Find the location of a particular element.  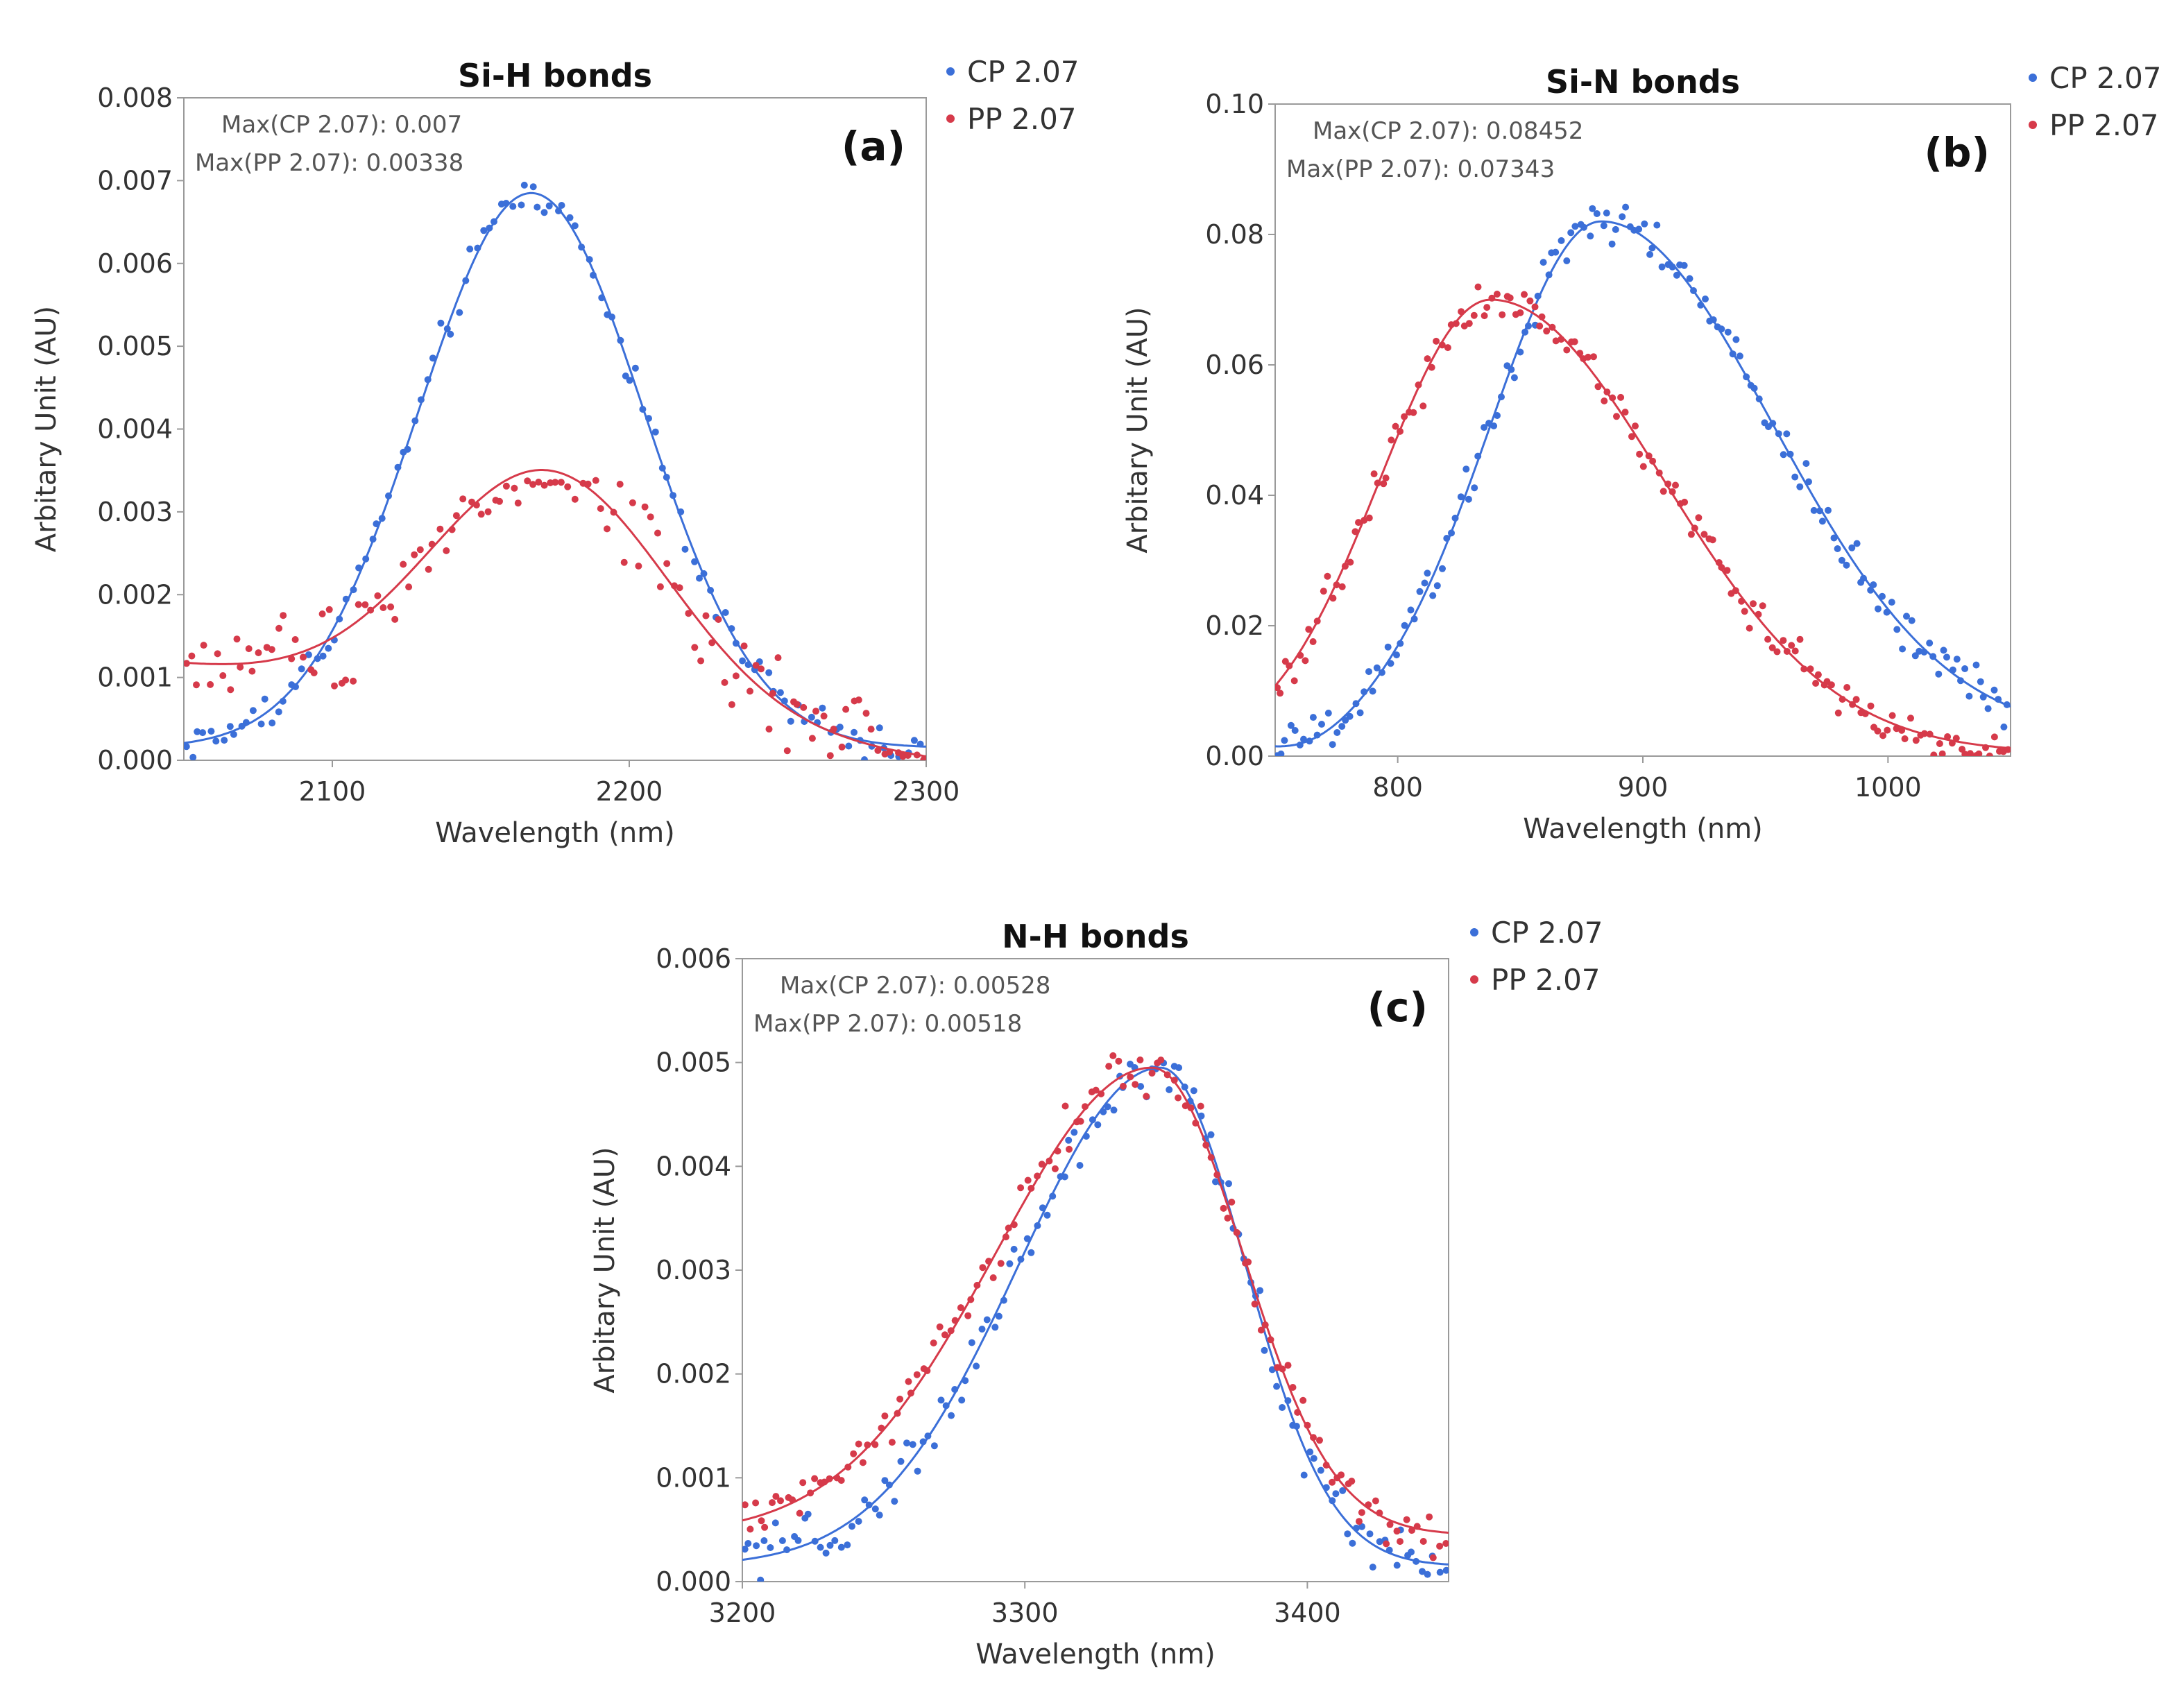

x-tick-label: 2200 is located at coordinates (629, 791).